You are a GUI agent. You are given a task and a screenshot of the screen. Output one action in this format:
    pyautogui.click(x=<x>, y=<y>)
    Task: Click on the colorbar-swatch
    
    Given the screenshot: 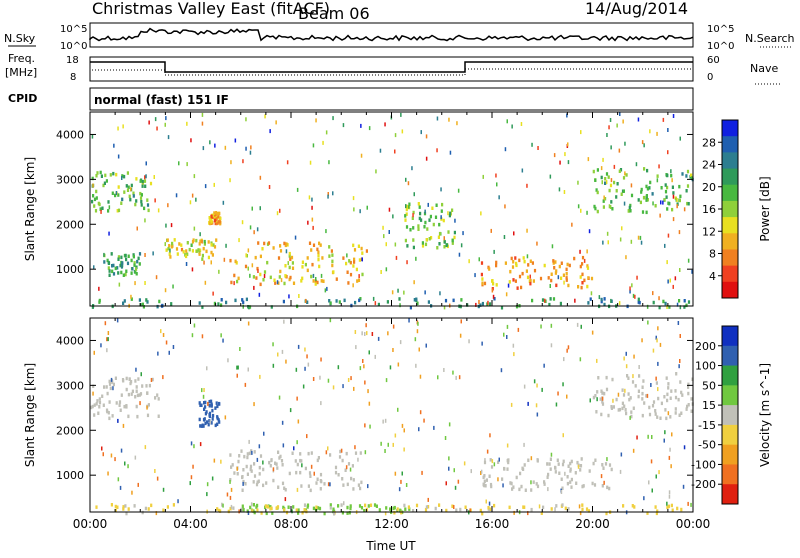 What is the action you would take?
    pyautogui.click(x=730, y=161)
    